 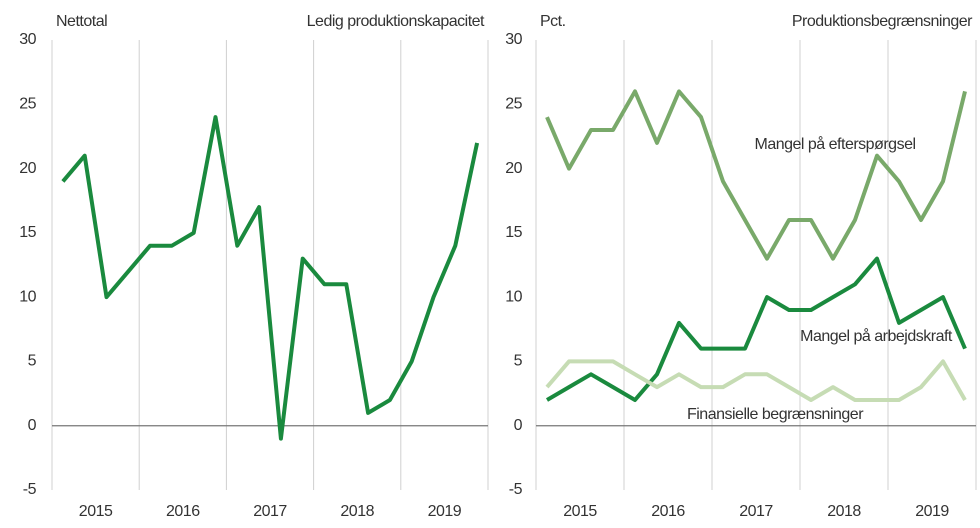 What do you see at coordinates (834, 144) in the screenshot?
I see `series-label: Mangel på efterspørgsel` at bounding box center [834, 144].